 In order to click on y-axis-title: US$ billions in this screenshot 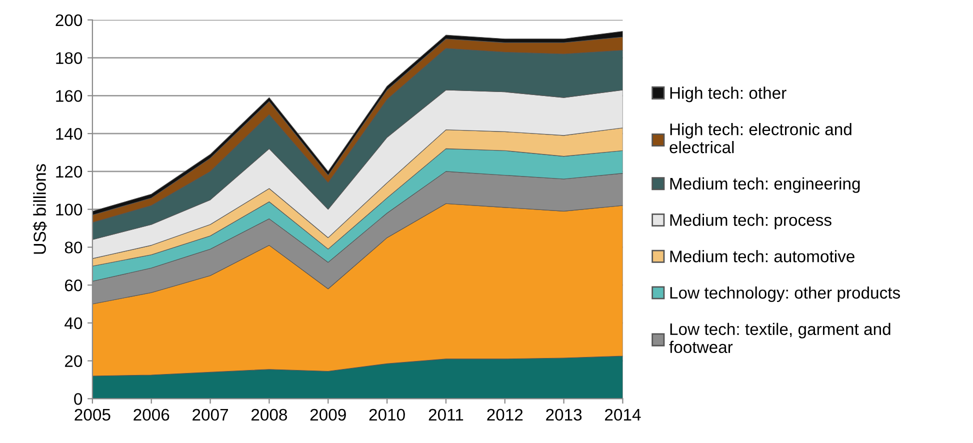, I will do `click(39, 209)`.